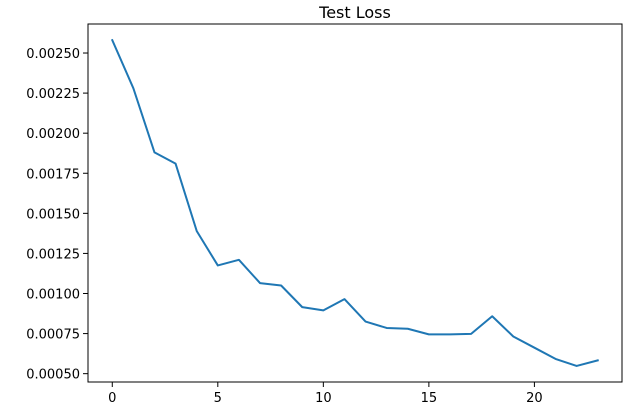  I want to click on y-tick-label: 0.00200, so click(53, 134).